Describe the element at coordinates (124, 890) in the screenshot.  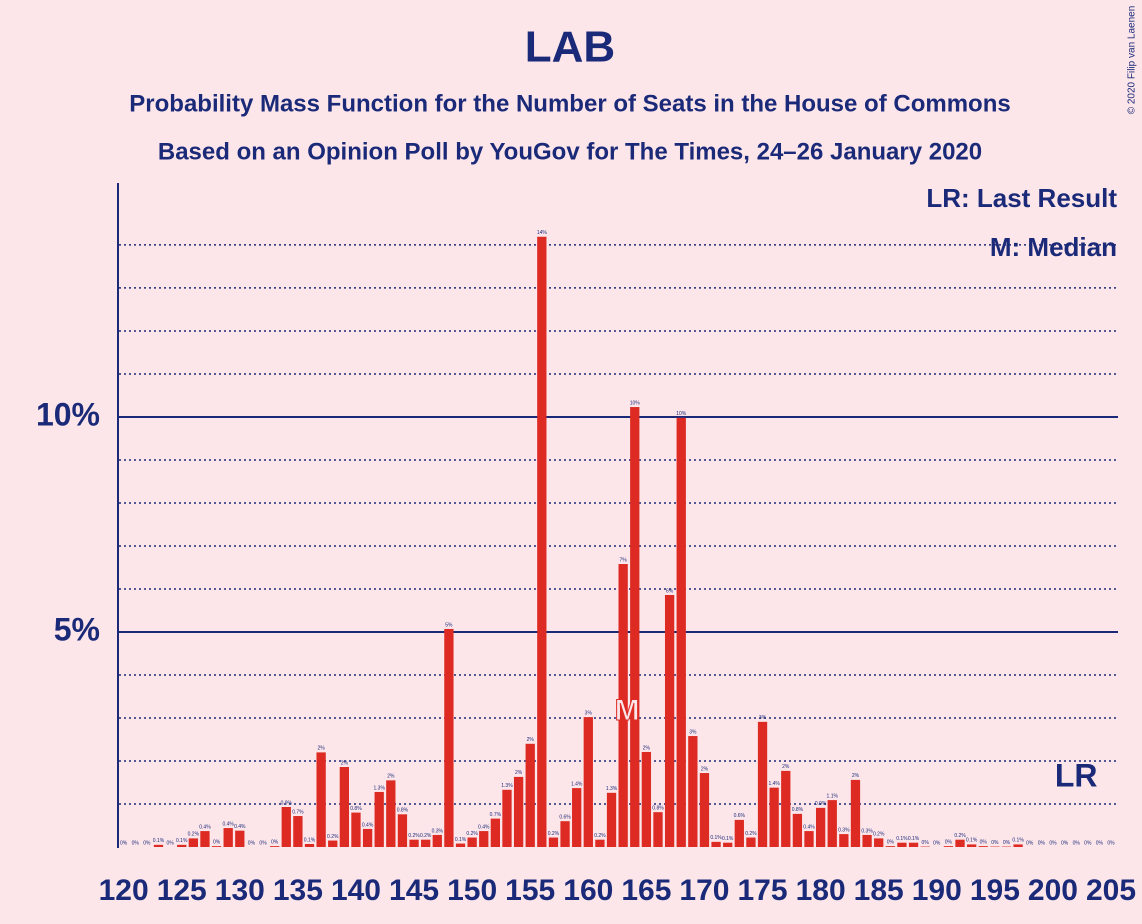
I see `x-tick-label: 120` at that location.